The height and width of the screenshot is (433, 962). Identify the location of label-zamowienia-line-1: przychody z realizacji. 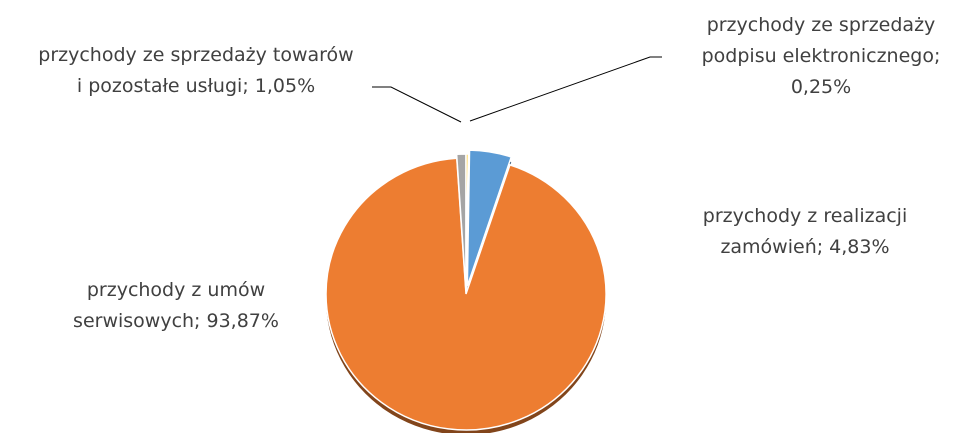
(805, 216).